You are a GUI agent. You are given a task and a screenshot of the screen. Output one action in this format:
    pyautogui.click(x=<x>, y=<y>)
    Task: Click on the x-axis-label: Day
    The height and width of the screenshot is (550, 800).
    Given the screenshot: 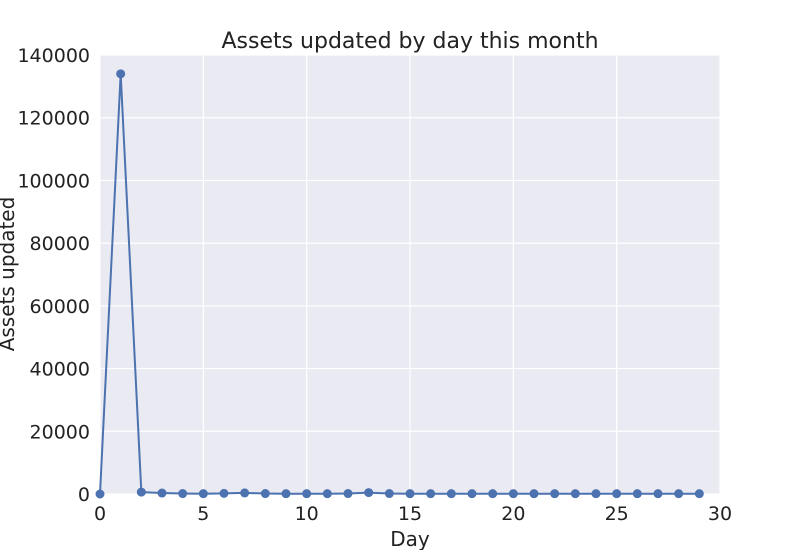 What is the action you would take?
    pyautogui.click(x=410, y=538)
    